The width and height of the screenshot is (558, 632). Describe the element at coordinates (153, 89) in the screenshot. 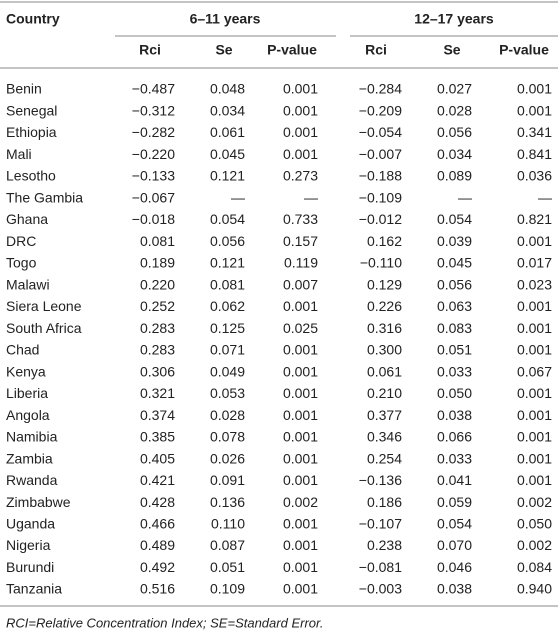

I see `cell: −0.487` at that location.